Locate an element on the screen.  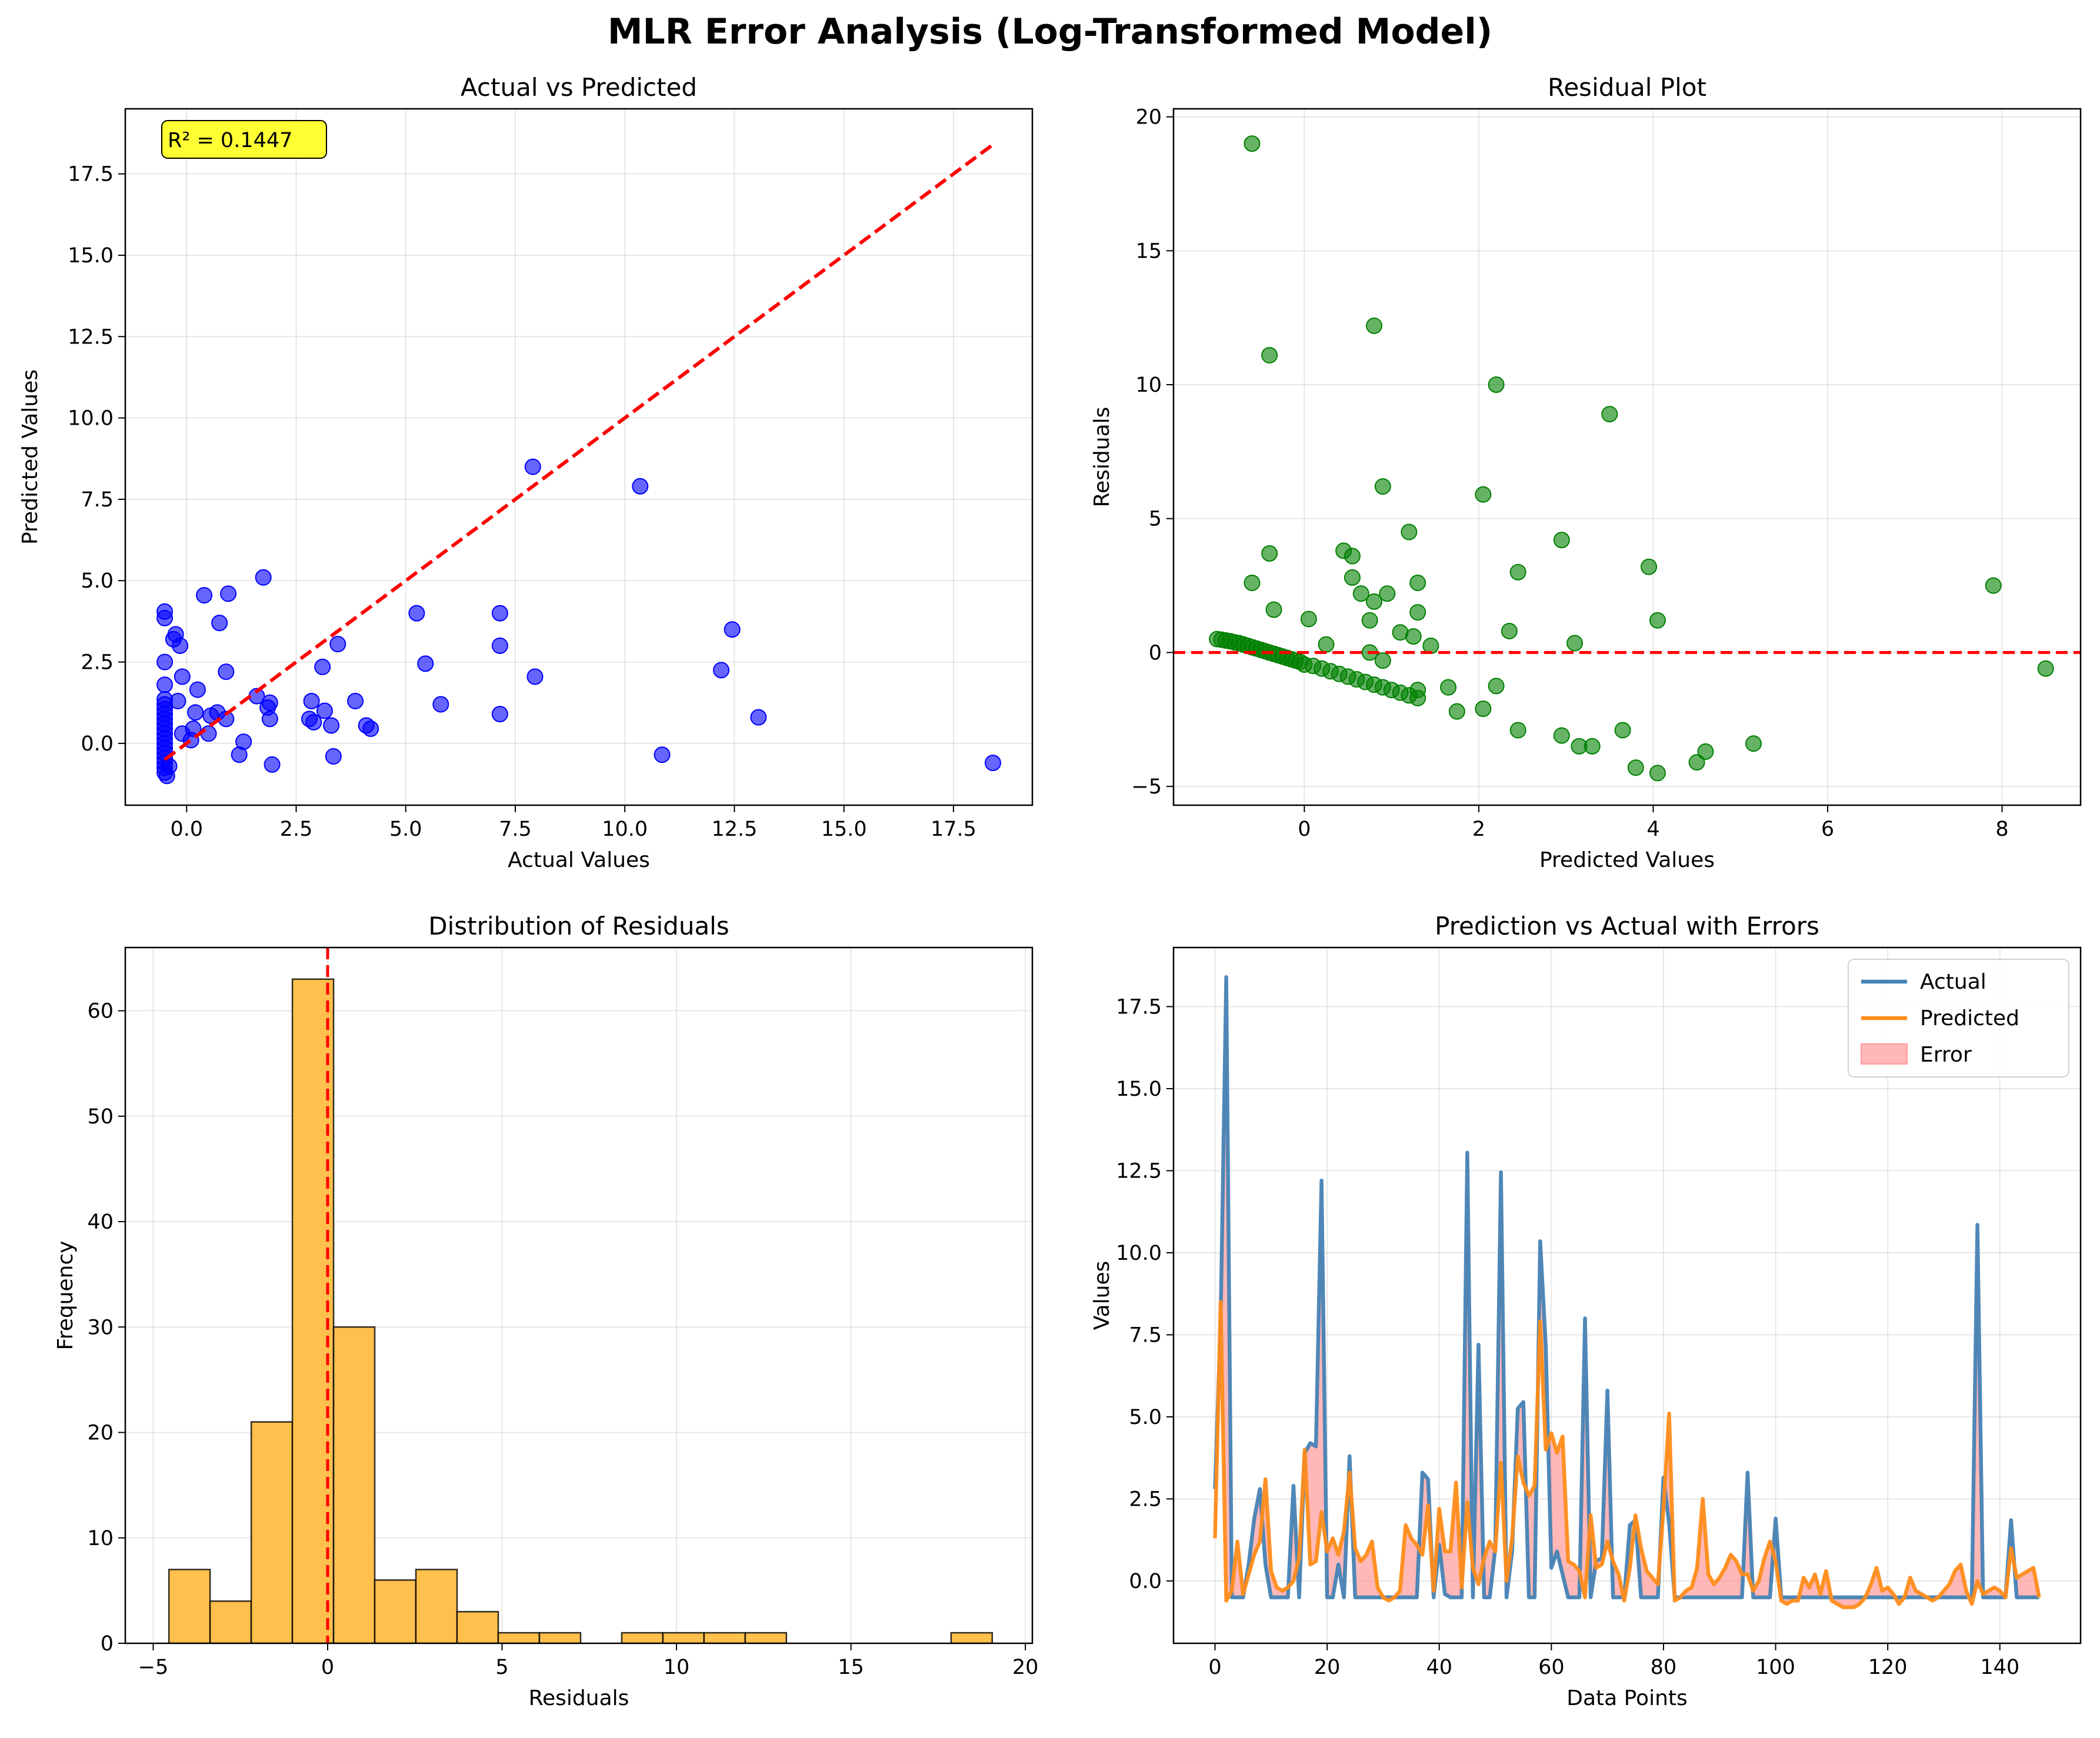
x-axis-label: Residuals is located at coordinates (579, 1698).